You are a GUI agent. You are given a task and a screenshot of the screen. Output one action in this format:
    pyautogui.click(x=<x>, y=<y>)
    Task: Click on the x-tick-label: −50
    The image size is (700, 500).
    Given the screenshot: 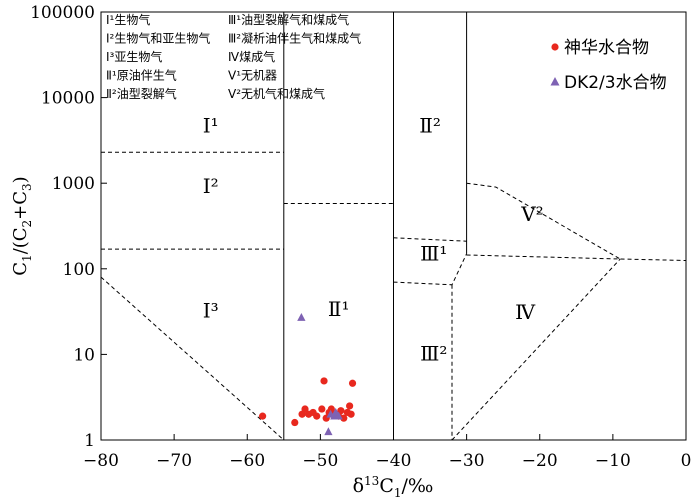 What is the action you would take?
    pyautogui.click(x=320, y=461)
    